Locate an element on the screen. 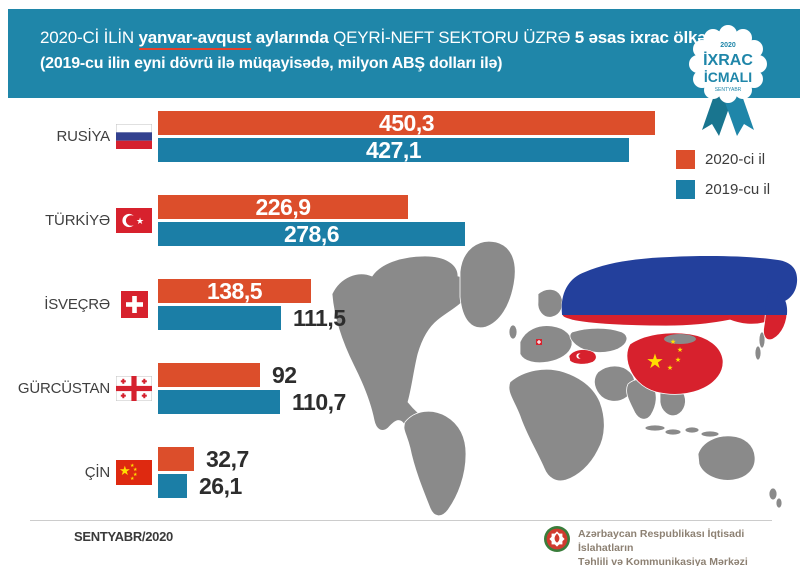  badge-year: 2020 is located at coordinates (728, 45).